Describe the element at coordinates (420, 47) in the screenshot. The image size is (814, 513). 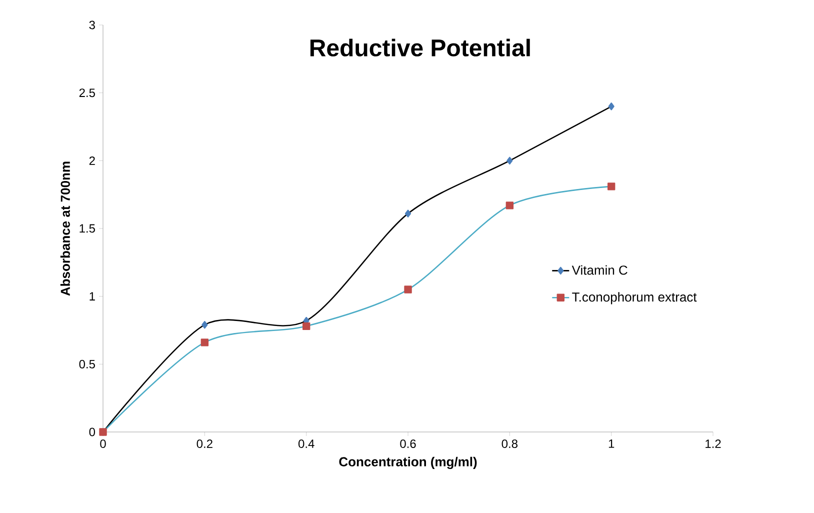
I see `chart-title: Reductive Potential` at that location.